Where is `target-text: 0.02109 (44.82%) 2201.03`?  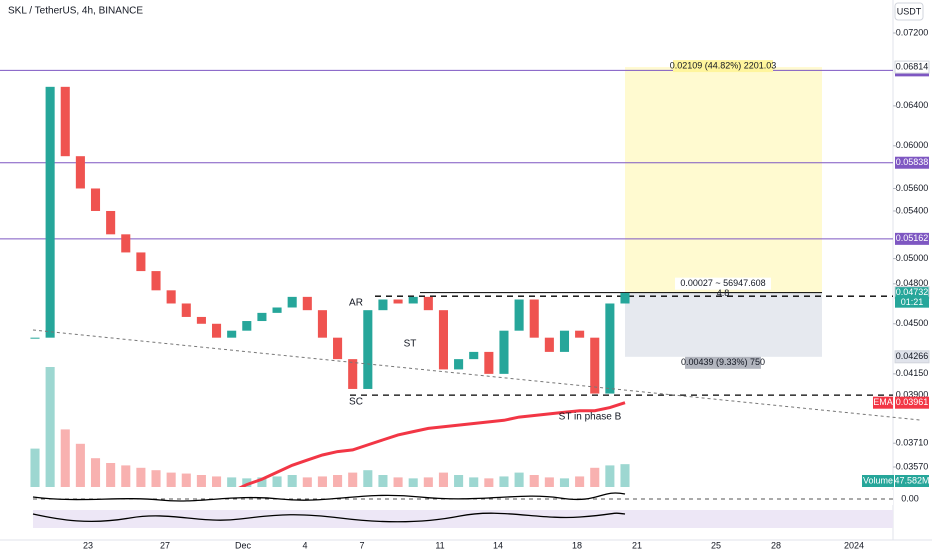 target-text: 0.02109 (44.82%) 2201.03 is located at coordinates (723, 65).